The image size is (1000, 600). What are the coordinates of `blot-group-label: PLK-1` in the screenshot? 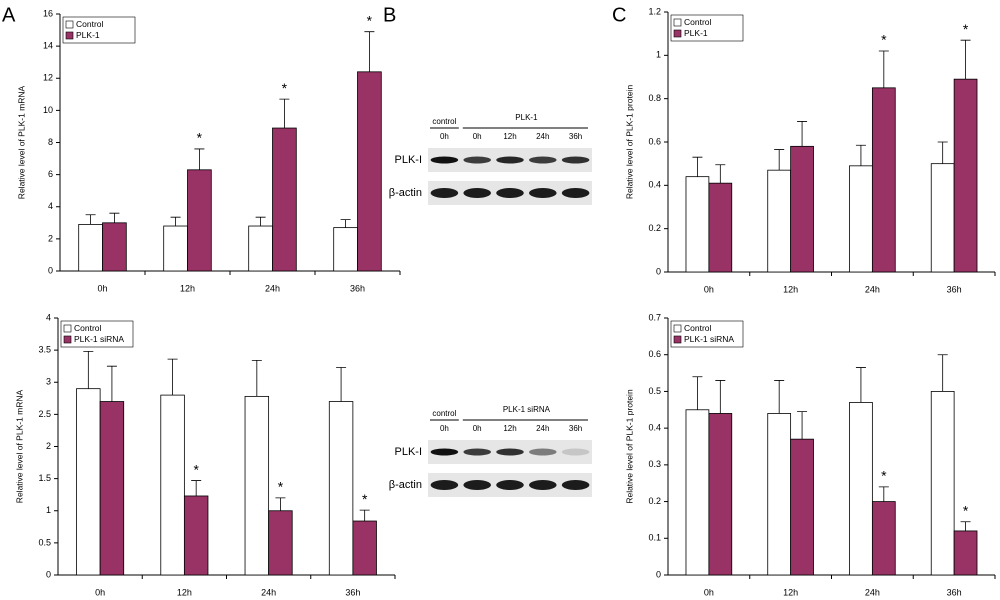 It's located at (526, 117).